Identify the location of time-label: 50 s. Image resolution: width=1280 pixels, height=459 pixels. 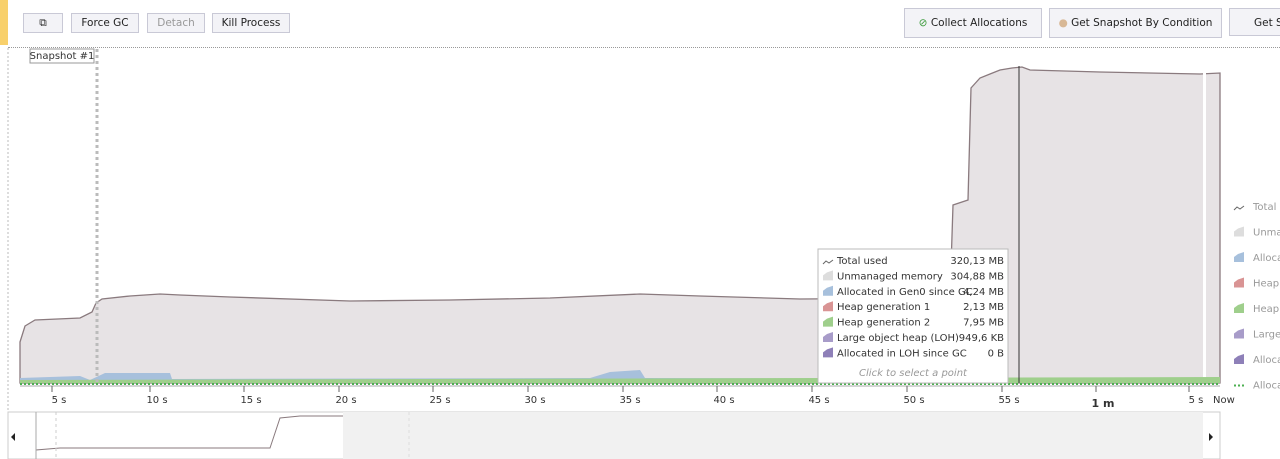
(913, 400).